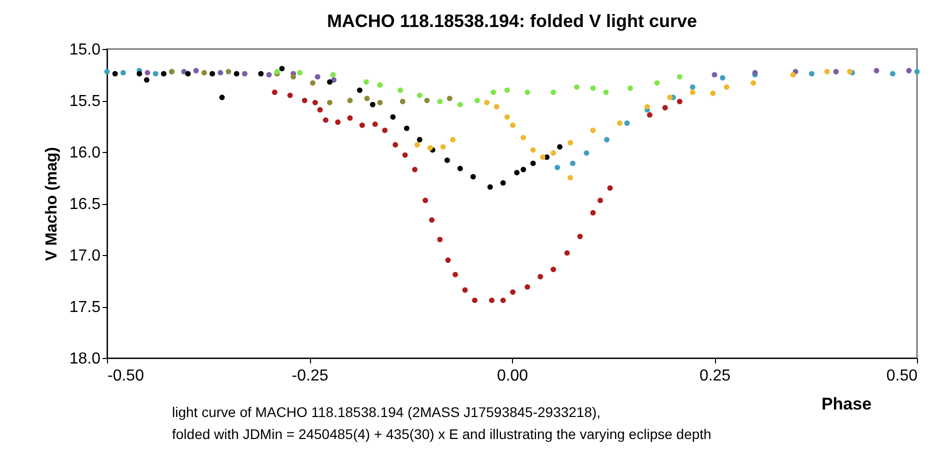  What do you see at coordinates (442, 434) in the screenshot?
I see `text: folded with JDMin = 2450485(4) + 435(30) x E and illustrating the varying eclipse depth` at bounding box center [442, 434].